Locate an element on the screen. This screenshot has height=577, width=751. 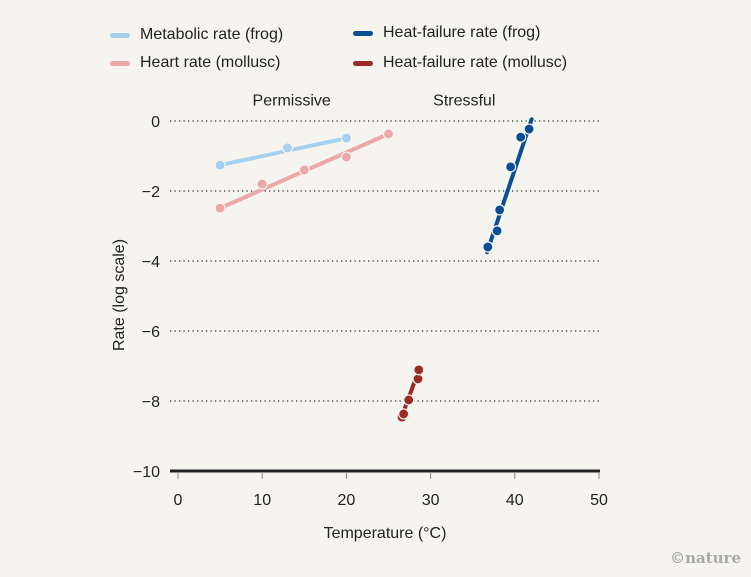
x-tick-label: 30 is located at coordinates (431, 500).